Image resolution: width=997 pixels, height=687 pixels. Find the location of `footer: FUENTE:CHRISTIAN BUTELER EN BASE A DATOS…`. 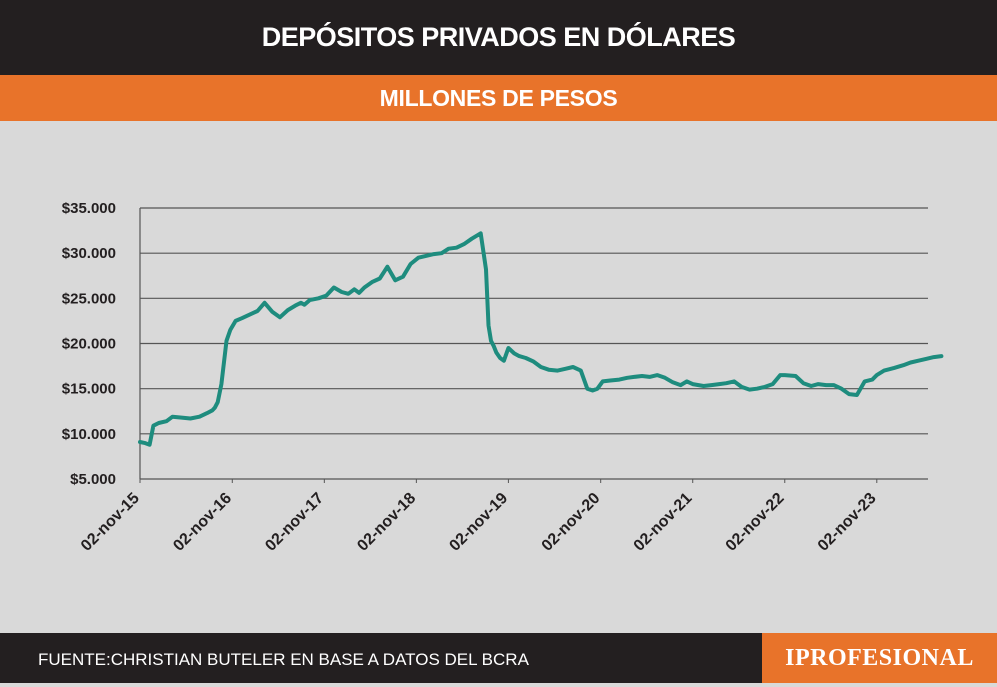

footer: FUENTE:CHRISTIAN BUTELER EN BASE A DATOS… is located at coordinates (498, 658).